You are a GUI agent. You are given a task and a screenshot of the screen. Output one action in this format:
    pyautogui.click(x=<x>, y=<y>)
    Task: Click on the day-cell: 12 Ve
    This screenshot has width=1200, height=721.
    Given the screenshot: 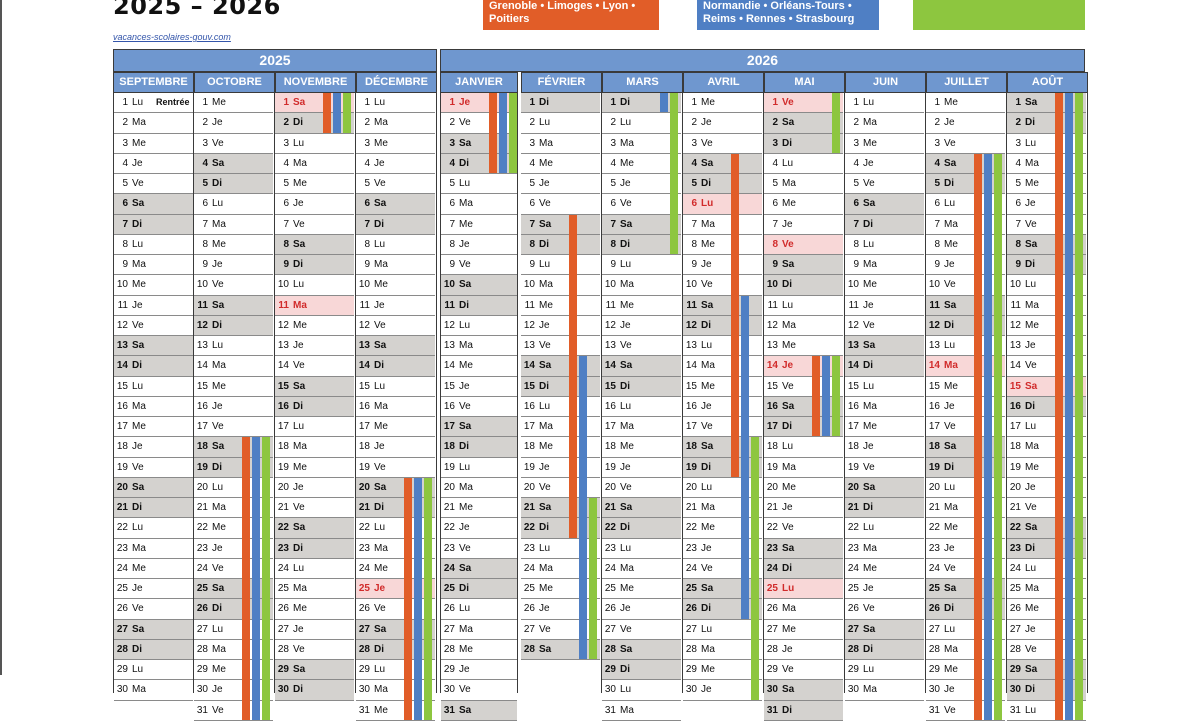 What is the action you would take?
    pyautogui.click(x=884, y=326)
    